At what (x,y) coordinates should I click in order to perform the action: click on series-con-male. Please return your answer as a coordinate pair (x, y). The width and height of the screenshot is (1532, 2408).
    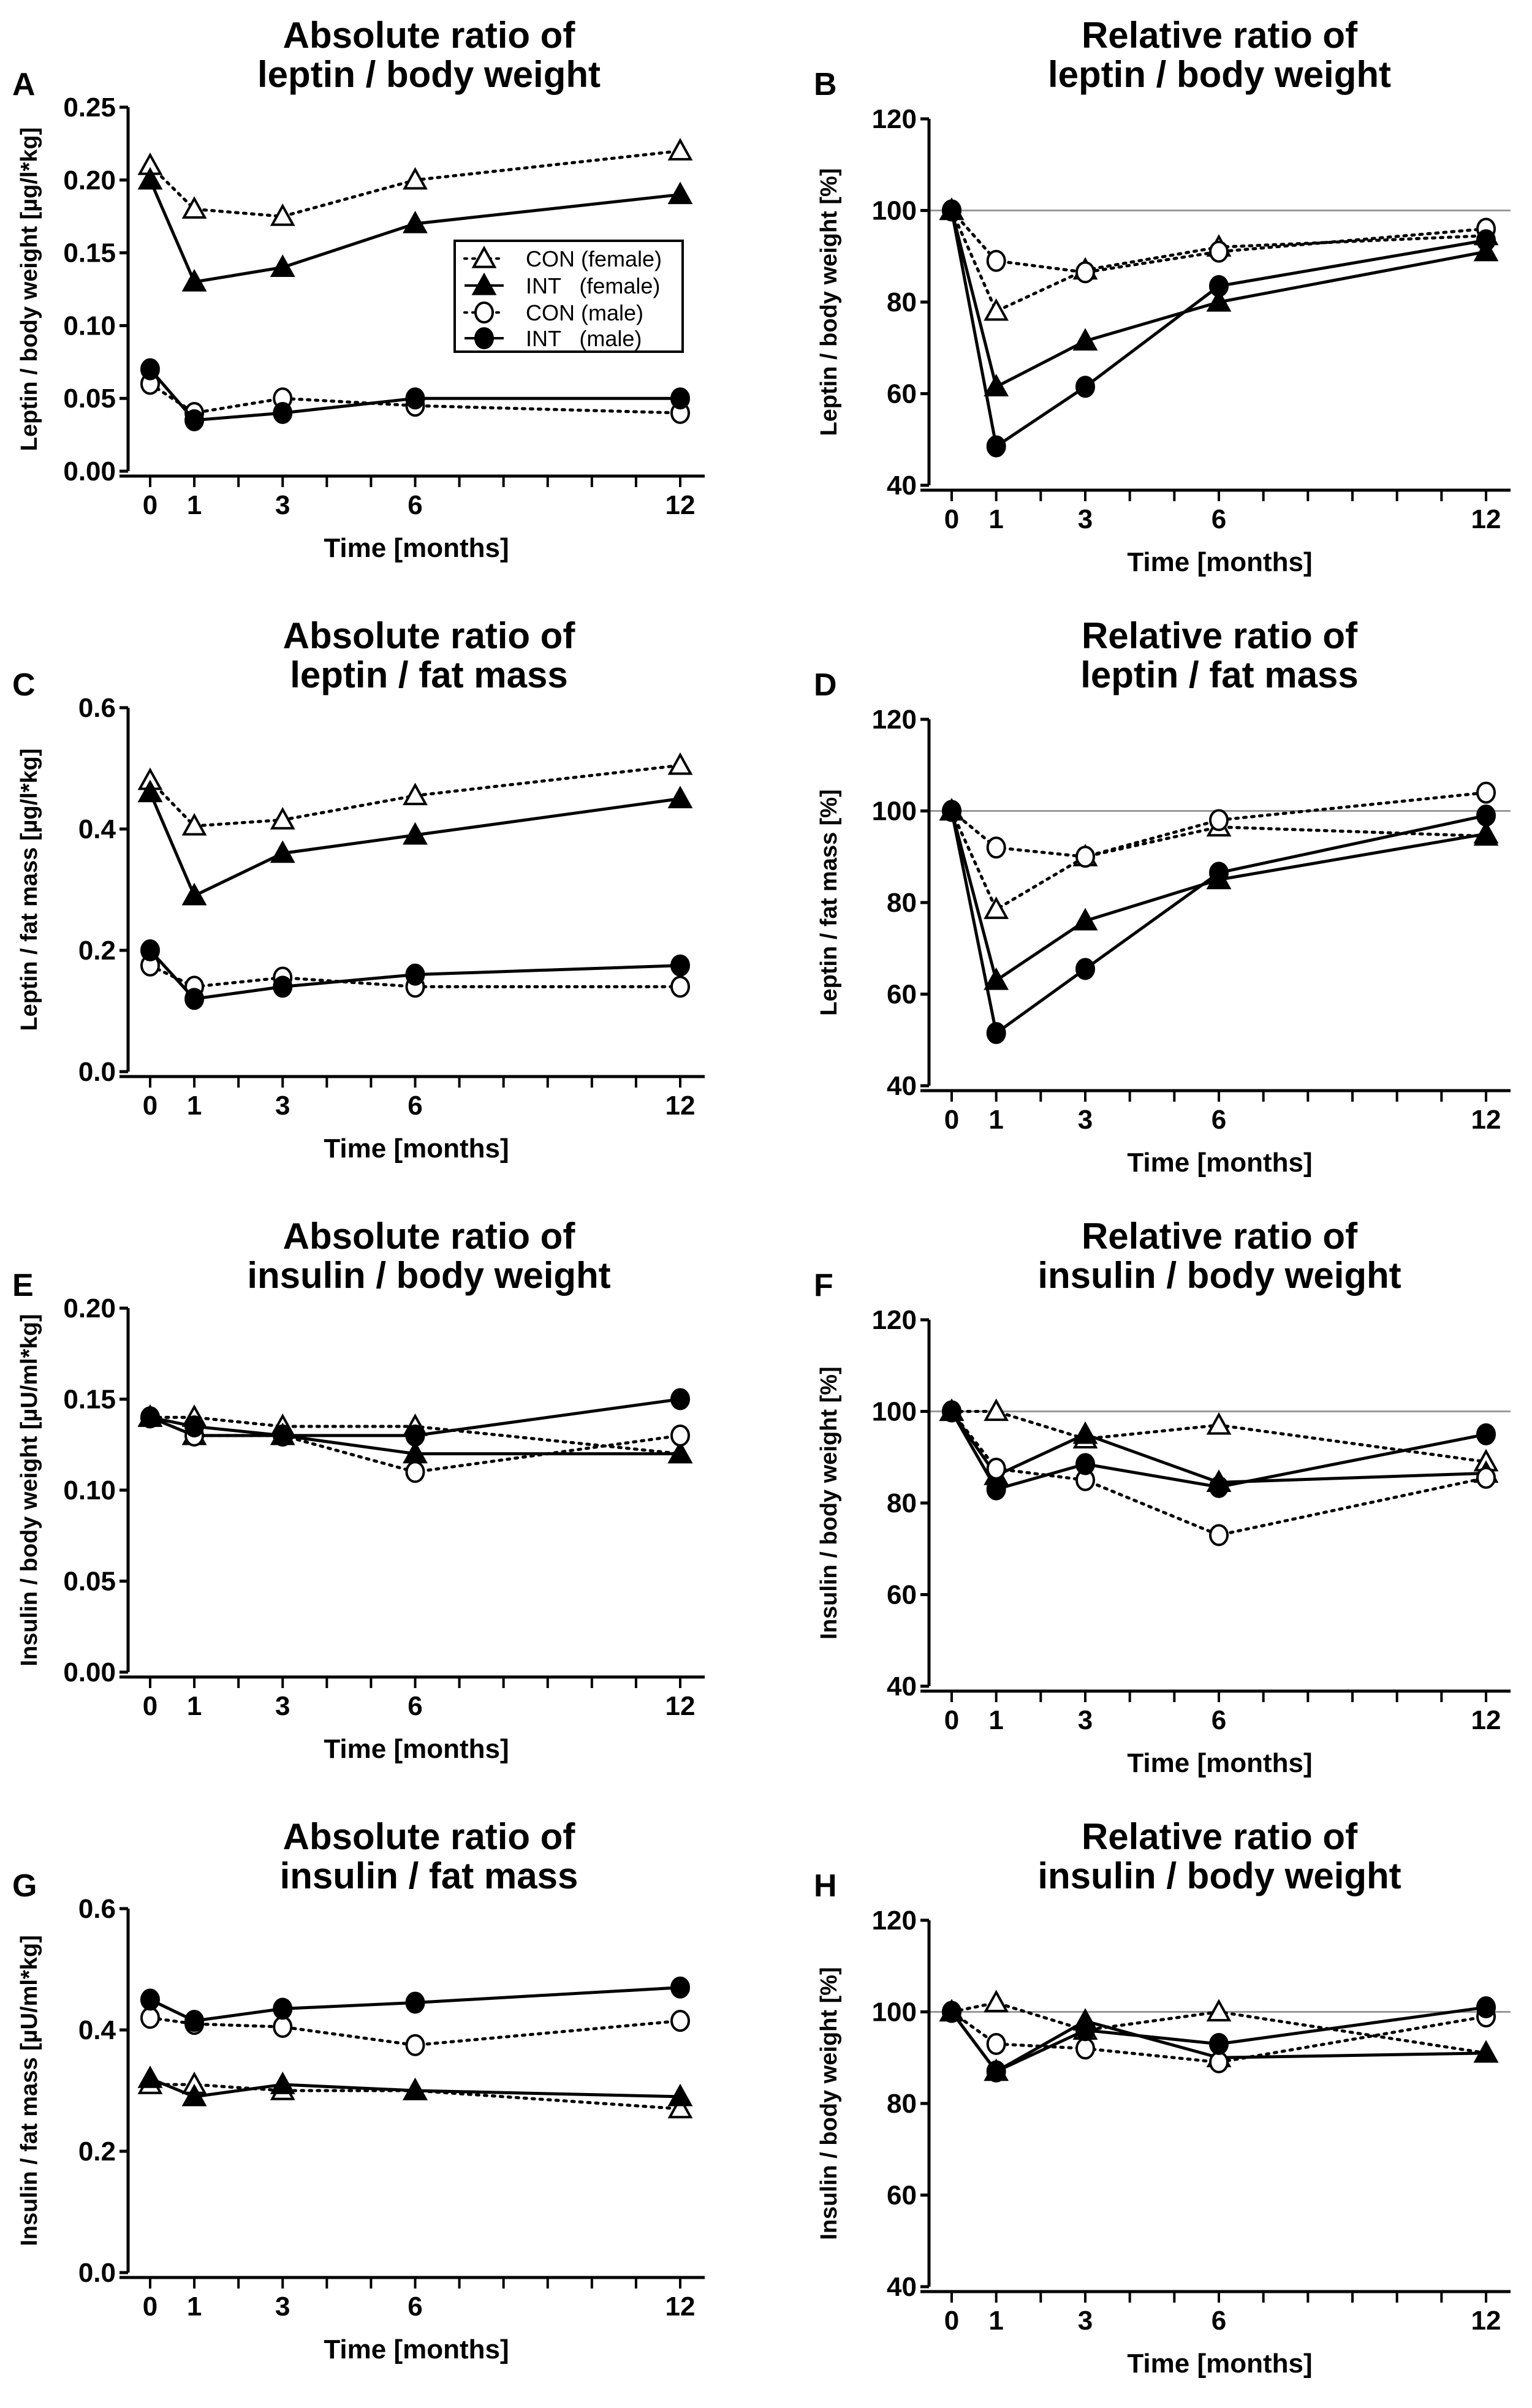
    Looking at the image, I should click on (1219, 824).